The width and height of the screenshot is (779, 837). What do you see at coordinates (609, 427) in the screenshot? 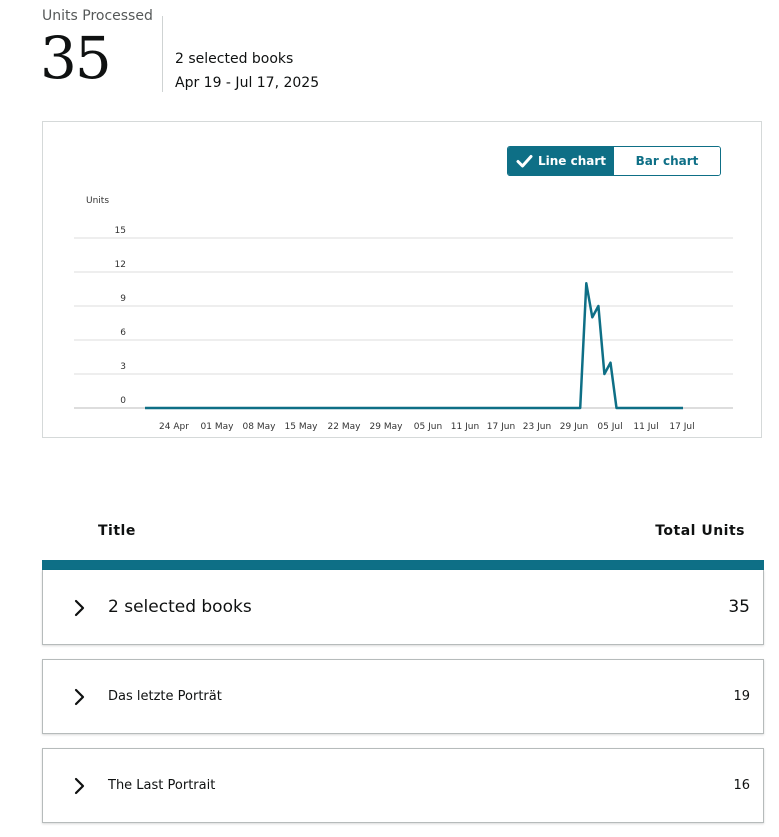
I see `x-tick-label: 05 Jul` at bounding box center [609, 427].